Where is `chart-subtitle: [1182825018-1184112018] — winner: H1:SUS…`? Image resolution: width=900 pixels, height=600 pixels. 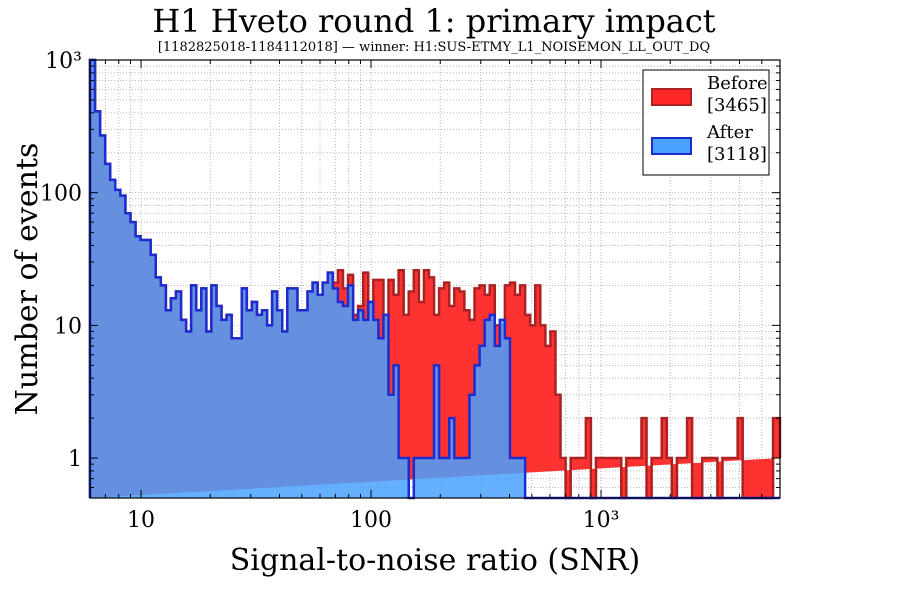 chart-subtitle: [1182825018-1184112018] — winner: H1:SUS… is located at coordinates (434, 47).